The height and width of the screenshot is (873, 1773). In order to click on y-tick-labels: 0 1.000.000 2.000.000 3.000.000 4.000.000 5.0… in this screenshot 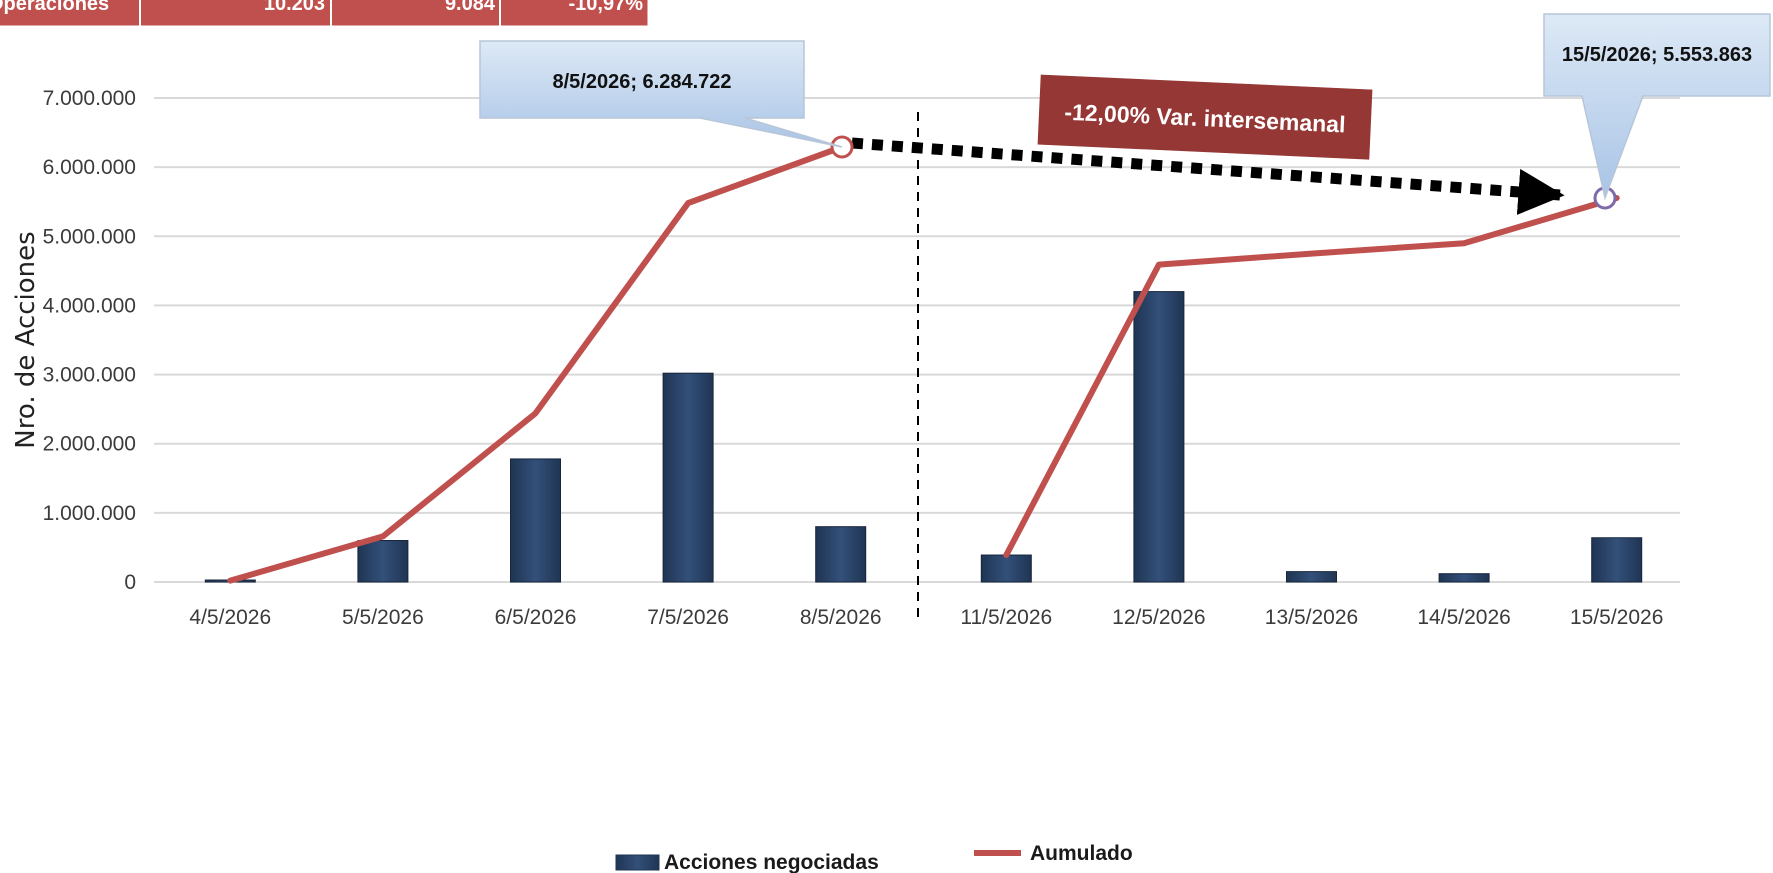, I will do `click(89, 340)`.